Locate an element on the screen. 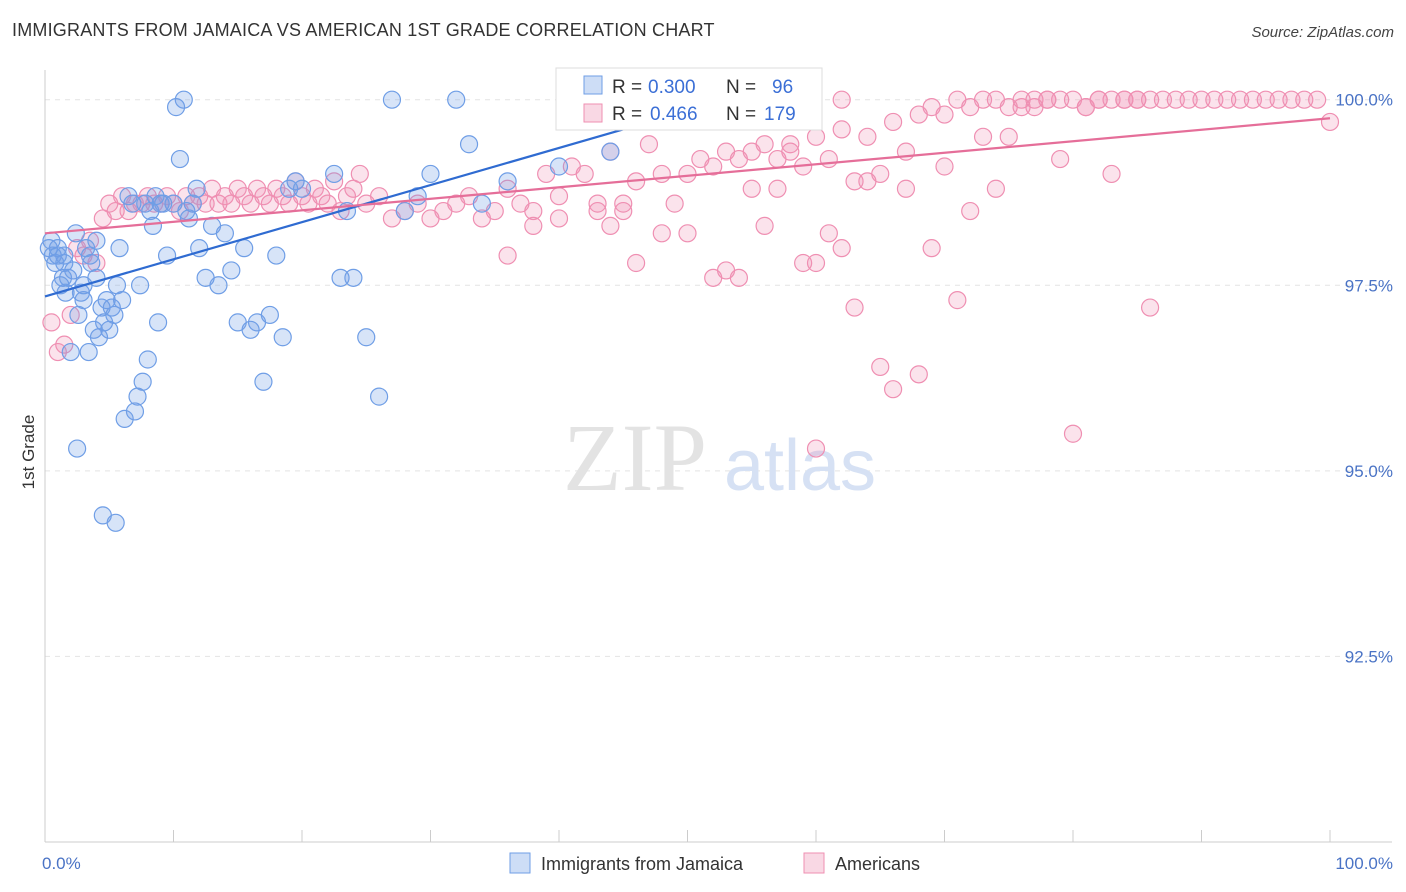 The width and height of the screenshot is (1406, 892). legend-swatch-jamaica is located at coordinates (593, 85).